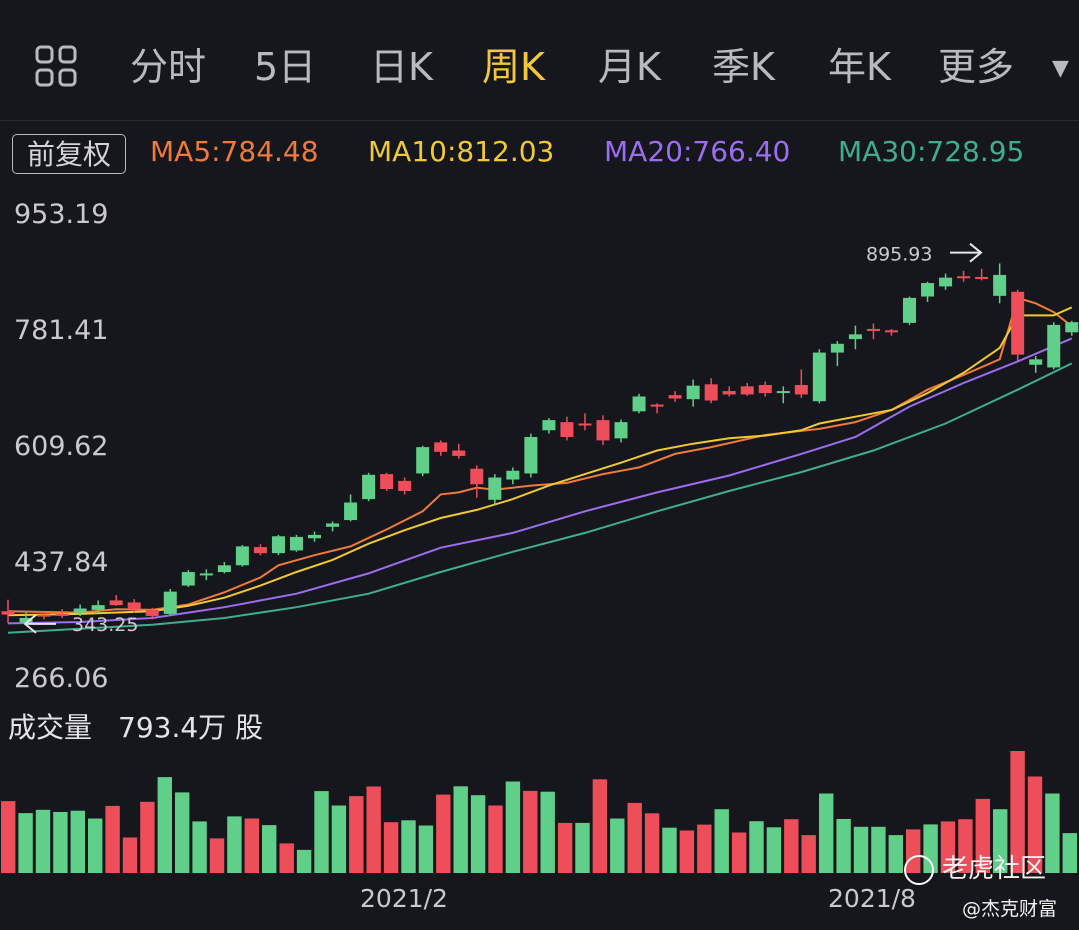 Image resolution: width=1079 pixels, height=930 pixels. Describe the element at coordinates (859, 67) in the screenshot. I see `tab-yearly-k: 年K` at that location.